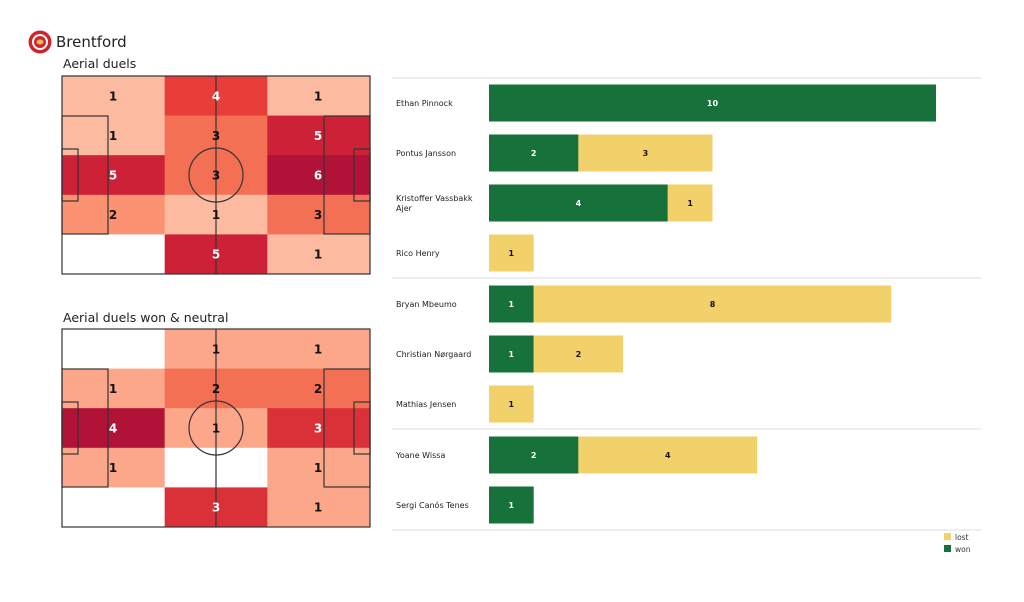 This screenshot has height=602, width=1024. What do you see at coordinates (420, 455) in the screenshot?
I see `player-label: Yoane Wissa` at bounding box center [420, 455].